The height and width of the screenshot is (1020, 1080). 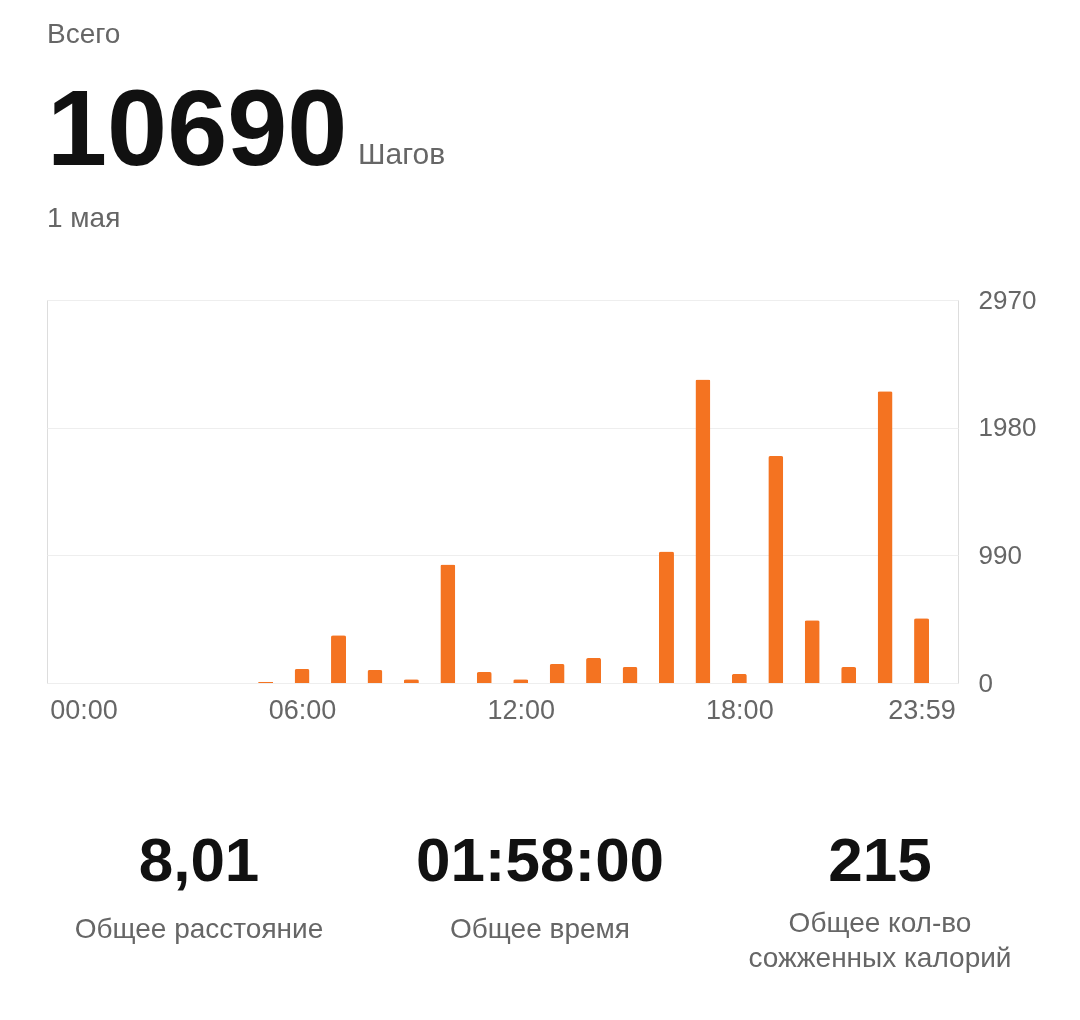 What do you see at coordinates (1007, 299) in the screenshot?
I see `y-tick-label: 2970` at bounding box center [1007, 299].